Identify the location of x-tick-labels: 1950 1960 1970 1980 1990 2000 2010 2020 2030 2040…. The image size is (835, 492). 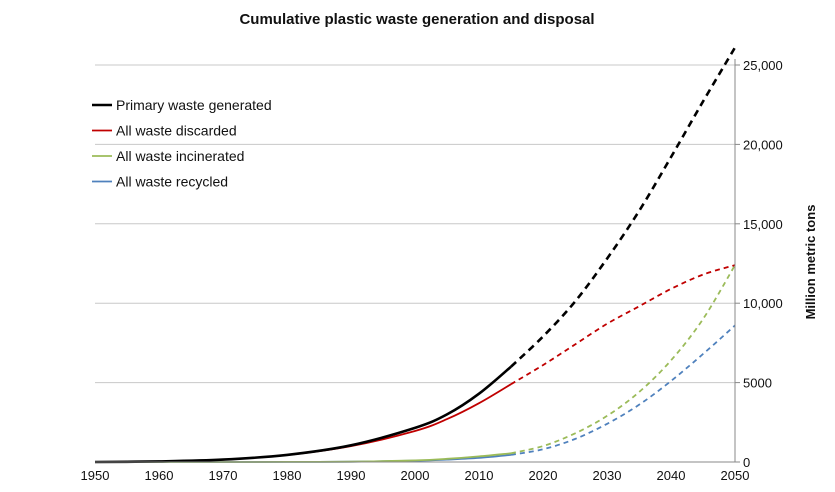
(415, 475).